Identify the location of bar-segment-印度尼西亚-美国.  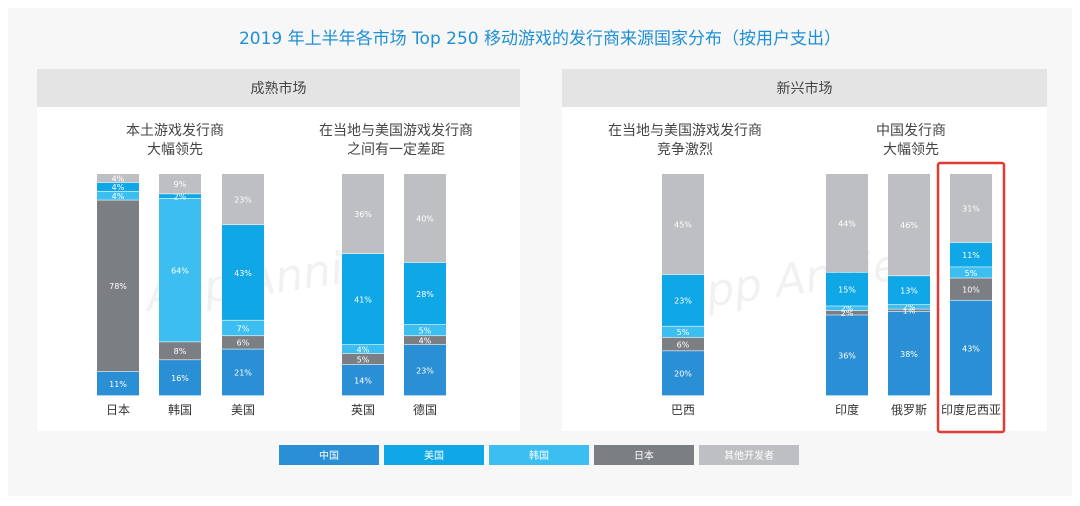
(971, 254).